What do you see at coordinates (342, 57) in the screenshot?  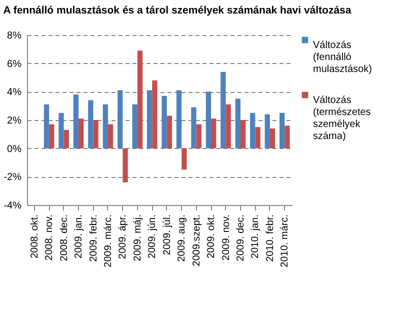 I see `legend-label: Változás (fennálló mulasztások)` at bounding box center [342, 57].